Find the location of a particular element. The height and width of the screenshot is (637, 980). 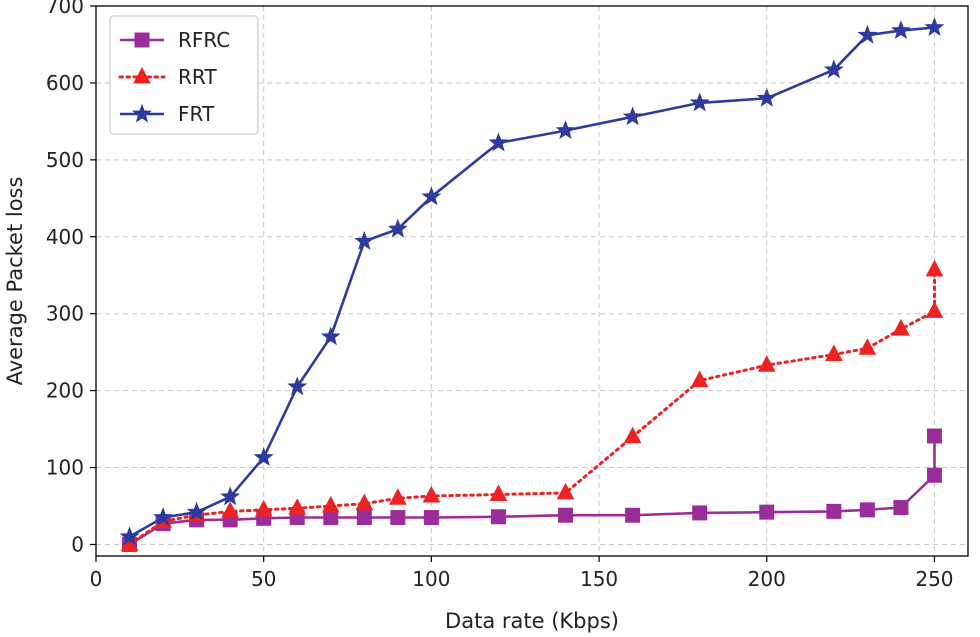

y-tick-label: 300 is located at coordinates (65, 314).